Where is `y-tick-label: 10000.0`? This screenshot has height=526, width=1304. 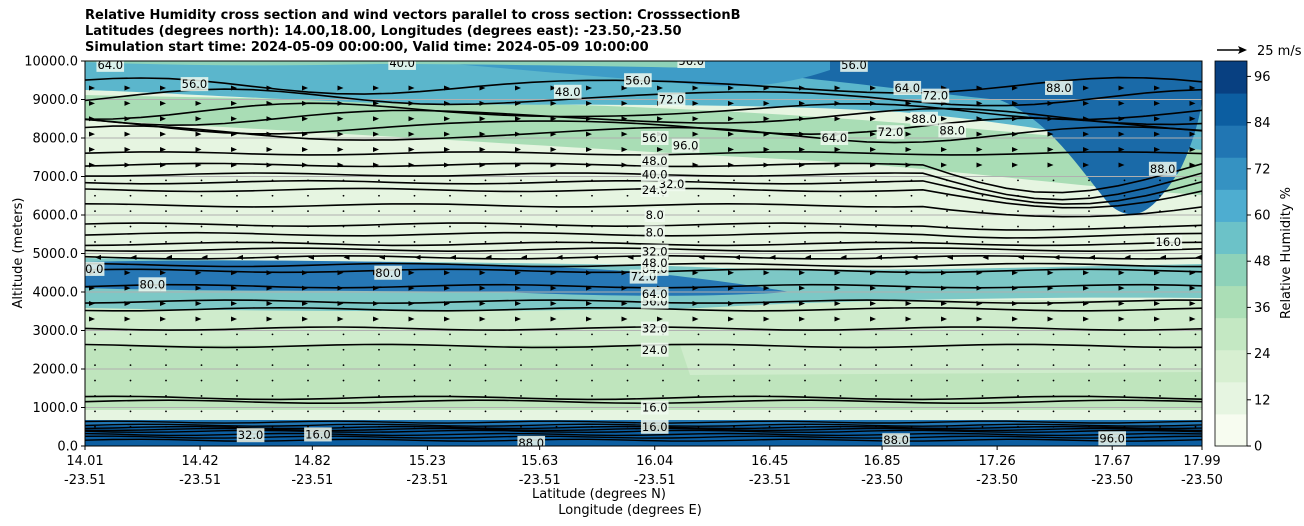
y-tick-label: 10000.0 is located at coordinates (51, 62).